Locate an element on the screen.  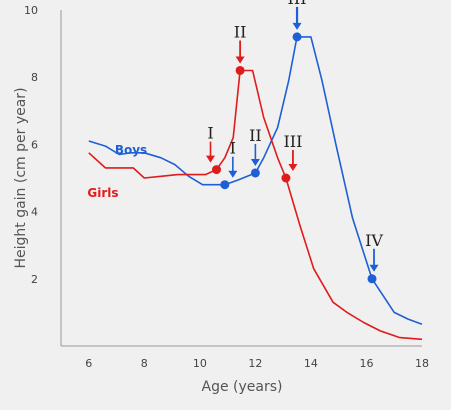
x-tick-label: 6 is located at coordinates (88, 363).